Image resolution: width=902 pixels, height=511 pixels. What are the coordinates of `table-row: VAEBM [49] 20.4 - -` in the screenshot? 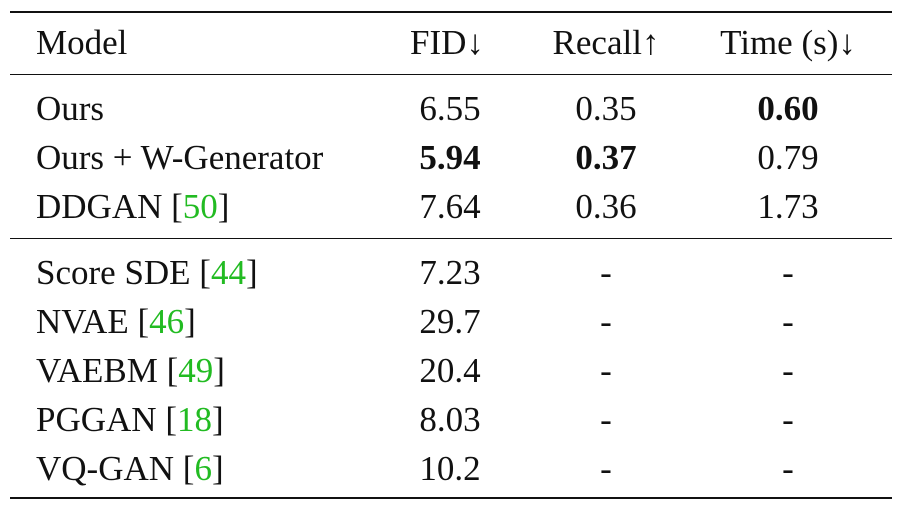 It's located at (451, 371).